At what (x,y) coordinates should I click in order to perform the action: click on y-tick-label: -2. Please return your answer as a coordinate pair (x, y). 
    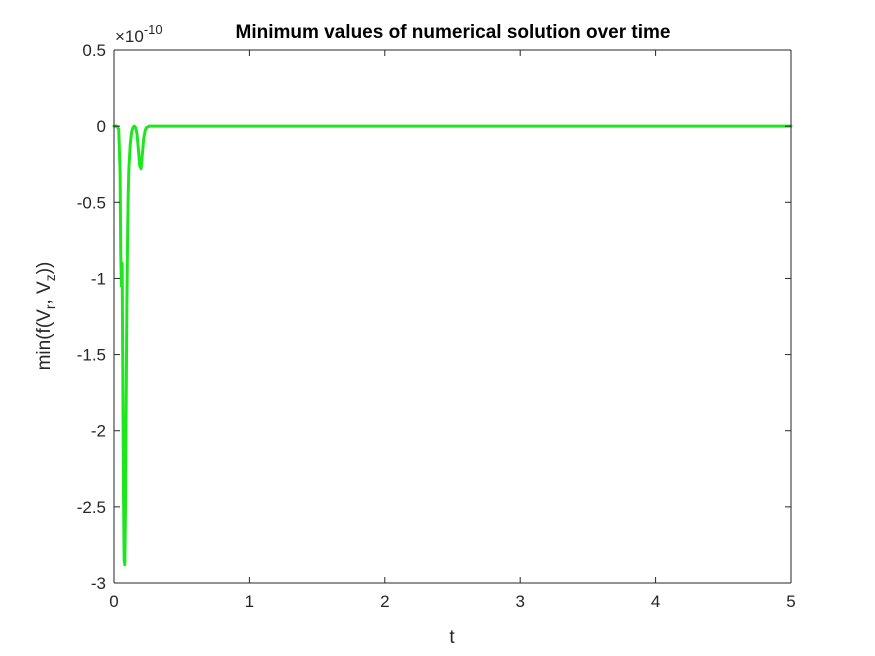
    Looking at the image, I should click on (98, 431).